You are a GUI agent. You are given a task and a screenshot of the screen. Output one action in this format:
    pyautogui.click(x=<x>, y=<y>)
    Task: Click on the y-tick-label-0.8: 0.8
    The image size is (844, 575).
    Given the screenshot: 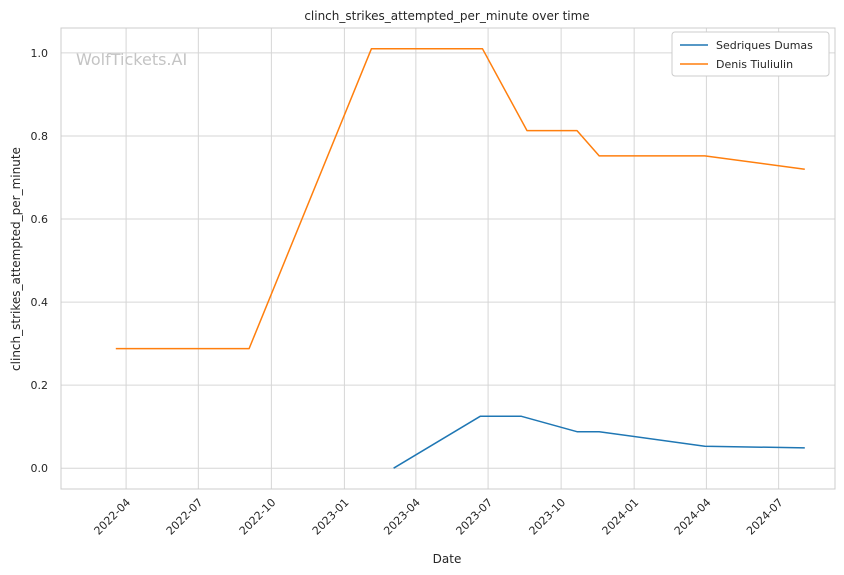 What is the action you would take?
    pyautogui.click(x=40, y=136)
    